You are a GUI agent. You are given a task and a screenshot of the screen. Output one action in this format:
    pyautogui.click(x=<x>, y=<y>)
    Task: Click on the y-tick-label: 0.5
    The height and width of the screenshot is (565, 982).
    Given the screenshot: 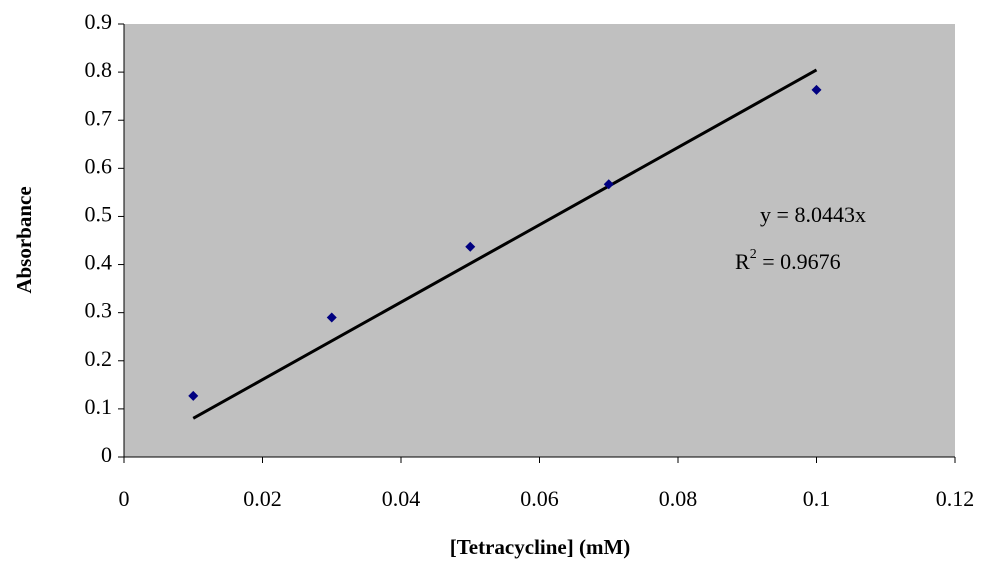 What is the action you would take?
    pyautogui.click(x=99, y=213)
    